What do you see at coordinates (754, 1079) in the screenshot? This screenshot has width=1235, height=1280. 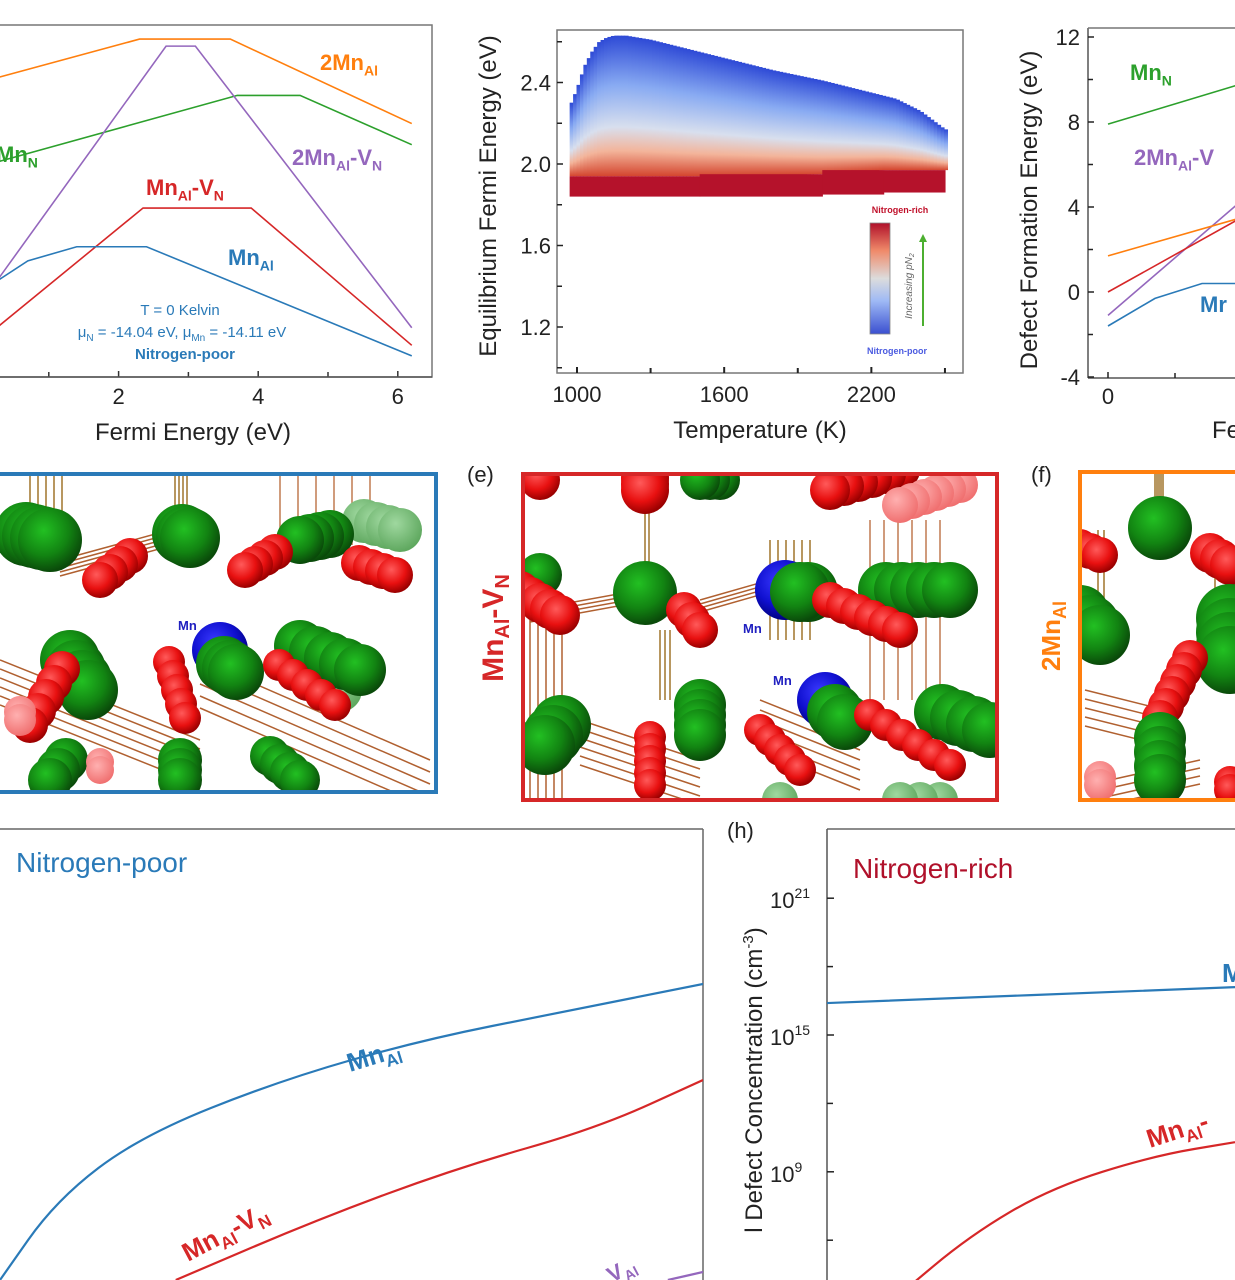 I see `panel-h-y-axis-label: l Defect Concentration (cm-3)` at bounding box center [754, 1079].